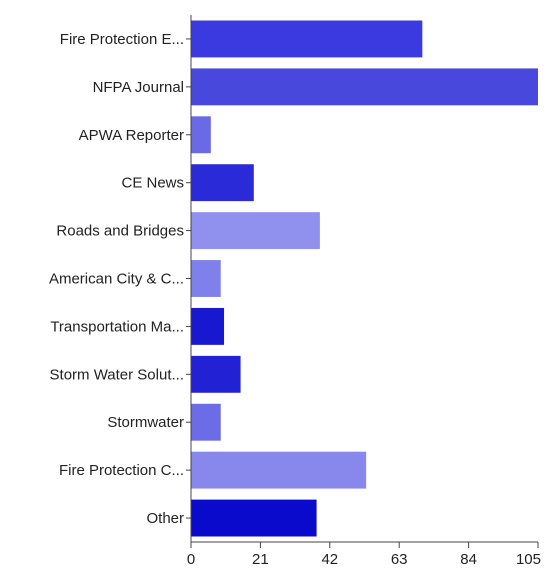 The height and width of the screenshot is (571, 555). Describe the element at coordinates (145, 422) in the screenshot. I see `category-label-8: Stormwater` at that location.